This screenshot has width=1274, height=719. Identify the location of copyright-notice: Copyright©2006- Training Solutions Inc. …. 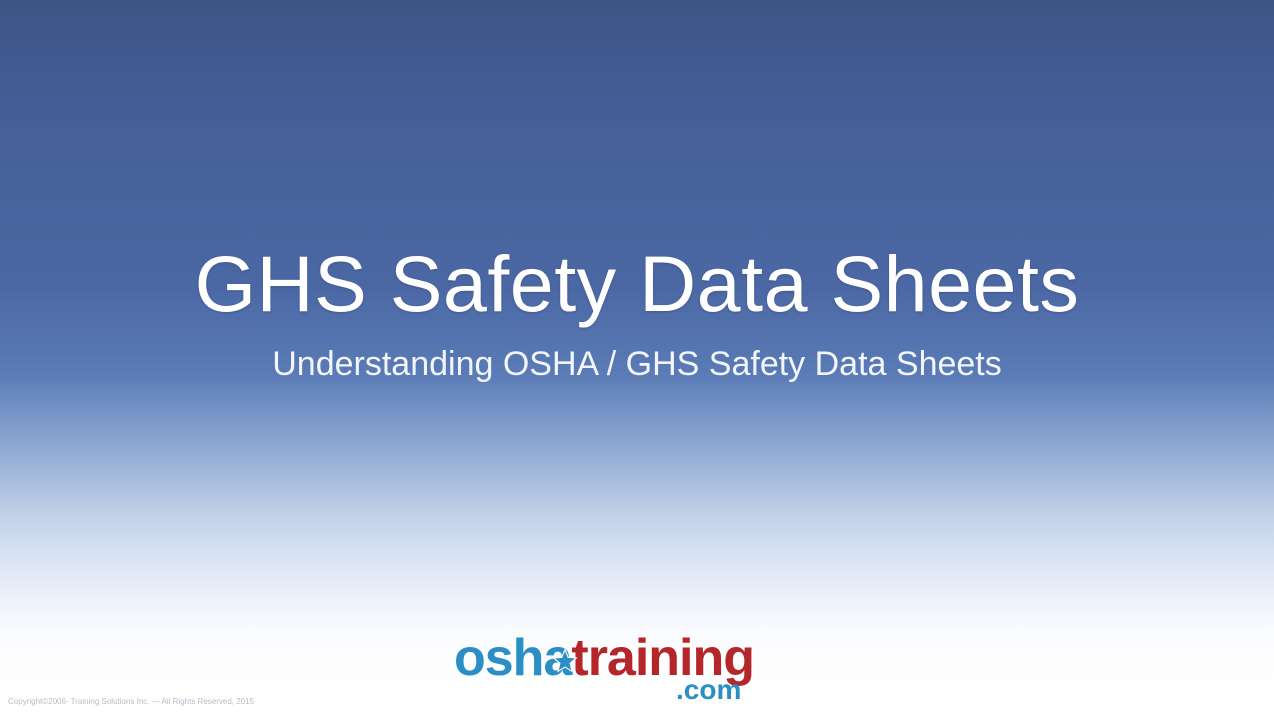
(131, 701).